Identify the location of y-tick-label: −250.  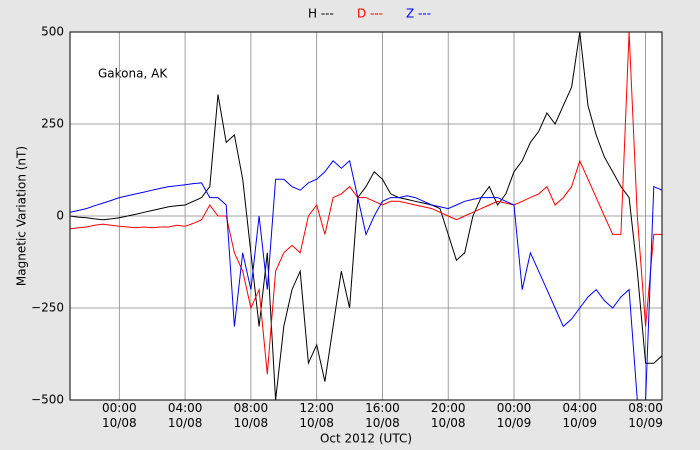
(47, 308).